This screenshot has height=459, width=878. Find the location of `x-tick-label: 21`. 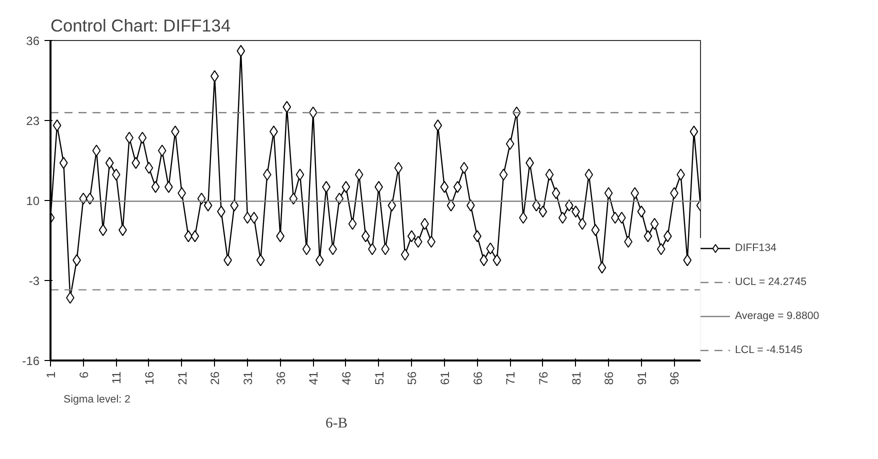

x-tick-label: 21 is located at coordinates (182, 378).